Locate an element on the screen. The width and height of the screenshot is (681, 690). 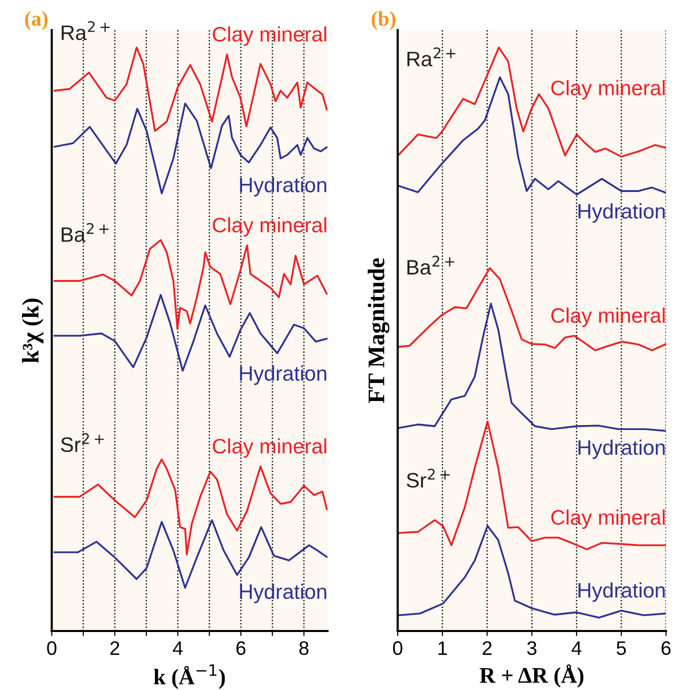
text: Ra$^{2+}$ is located at coordinates (86, 30).